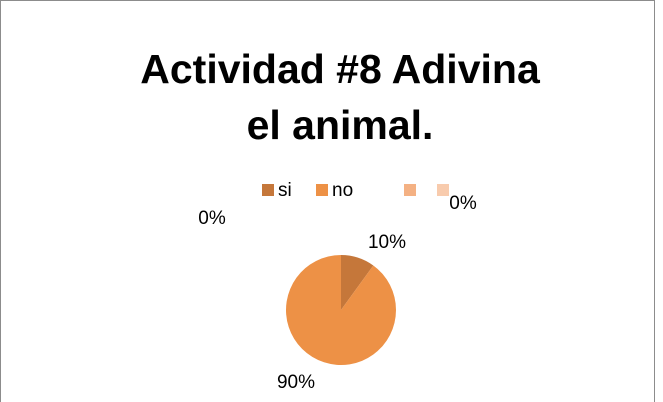 The width and height of the screenshot is (663, 402). I want to click on data-label: 10%, so click(387, 242).